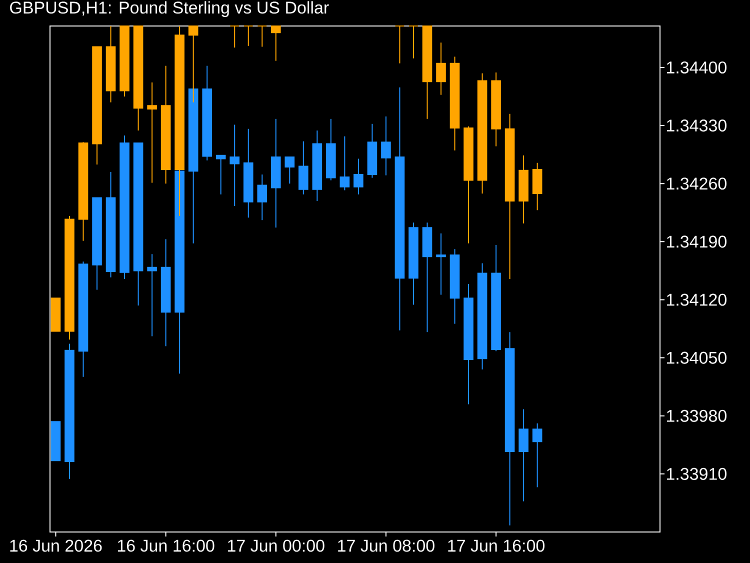  I want to click on y-tick-label: 1.34260, so click(696, 184).